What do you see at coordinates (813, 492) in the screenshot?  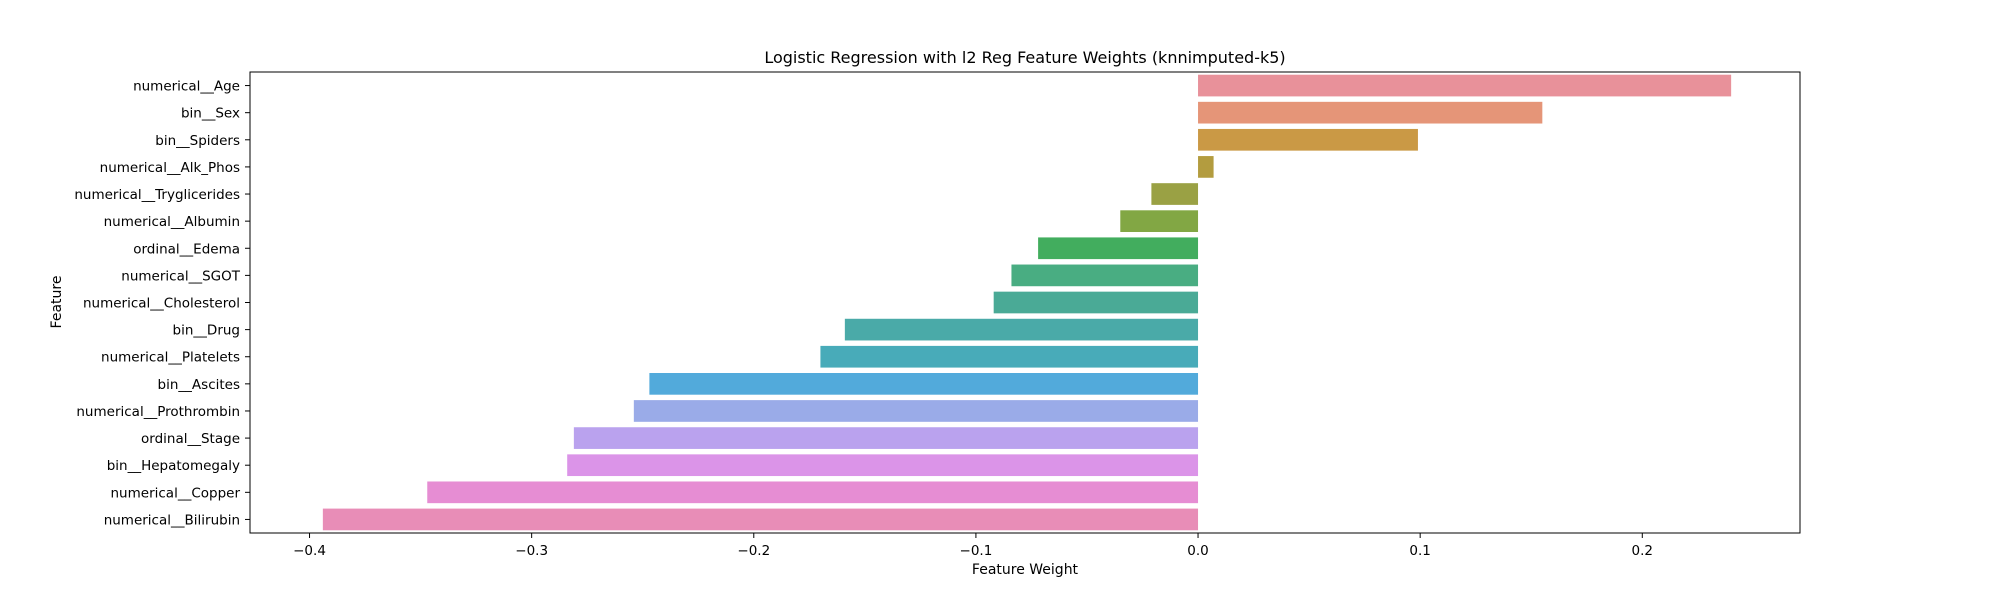 I see `bar-numerical-copper` at bounding box center [813, 492].